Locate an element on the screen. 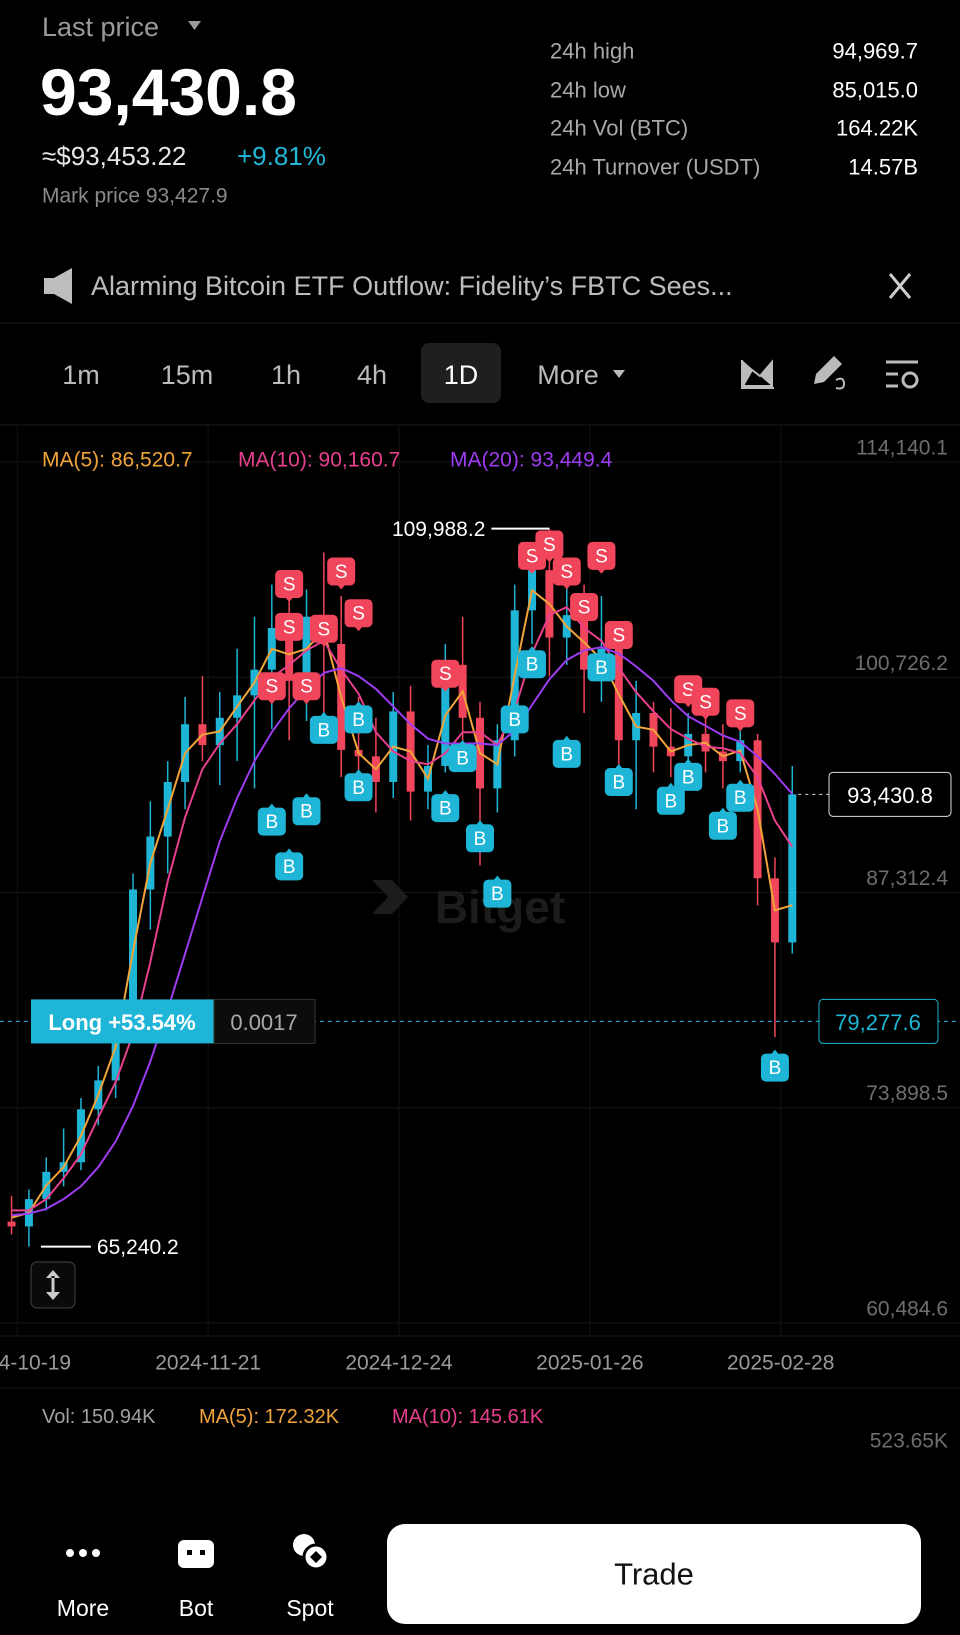 The width and height of the screenshot is (960, 1635). trade-button: Trade is located at coordinates (654, 1574).